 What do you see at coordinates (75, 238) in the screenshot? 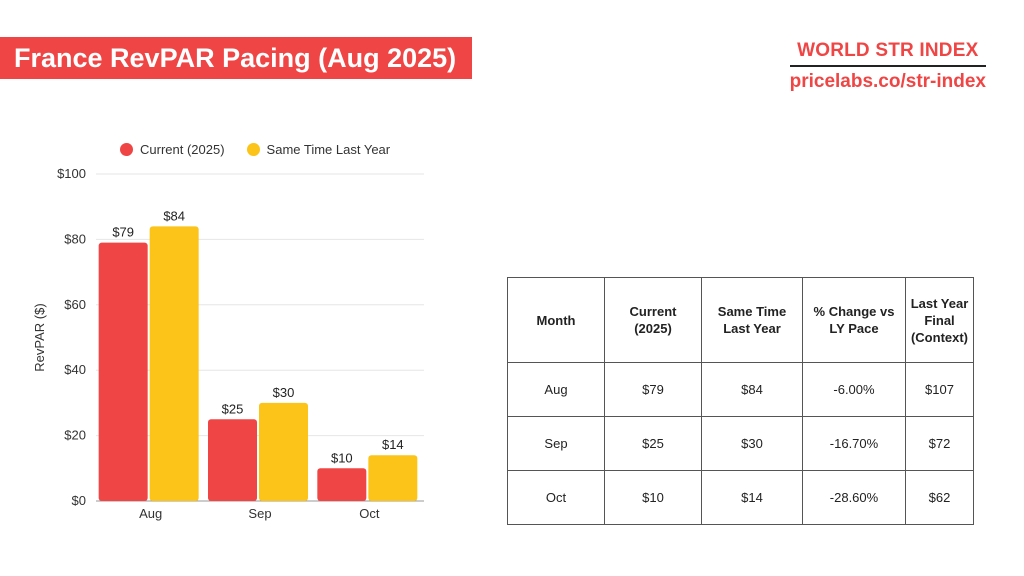
I see `y-tick-label: $80` at bounding box center [75, 238].